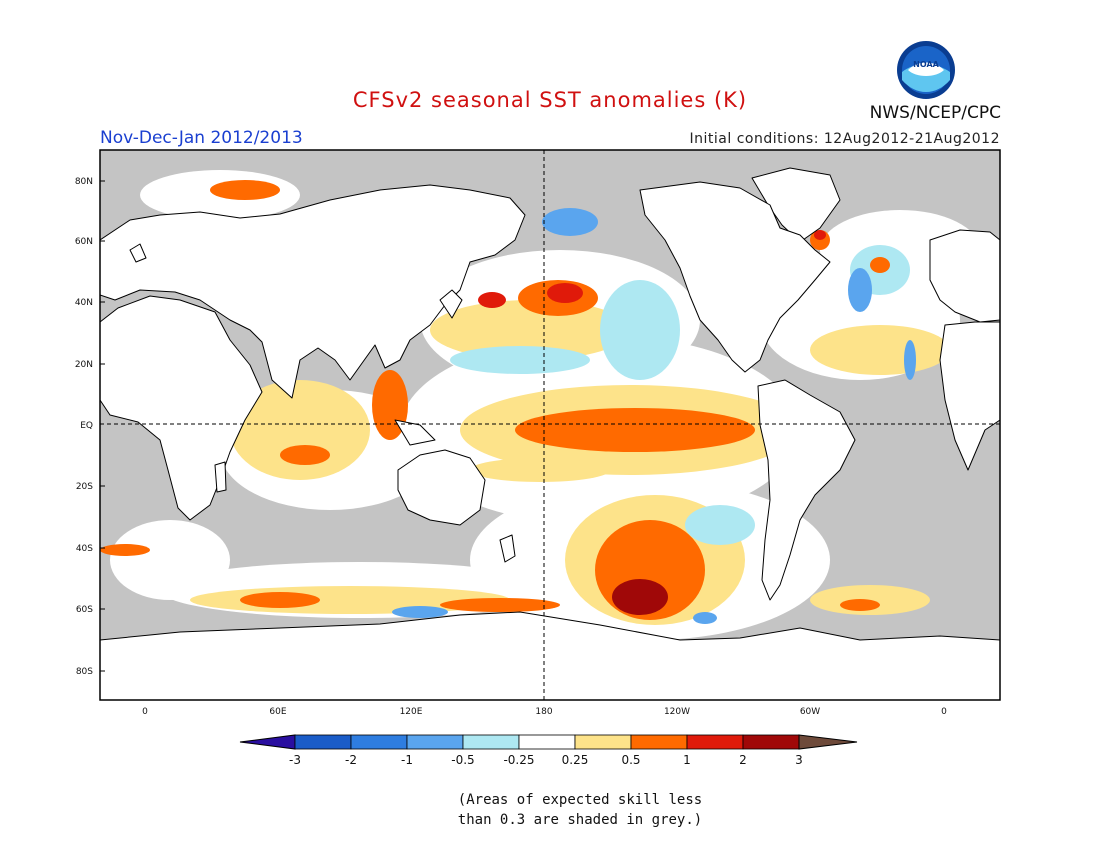 The width and height of the screenshot is (1100, 850). Describe the element at coordinates (799, 760) in the screenshot. I see `colorbar-label: 3` at that location.